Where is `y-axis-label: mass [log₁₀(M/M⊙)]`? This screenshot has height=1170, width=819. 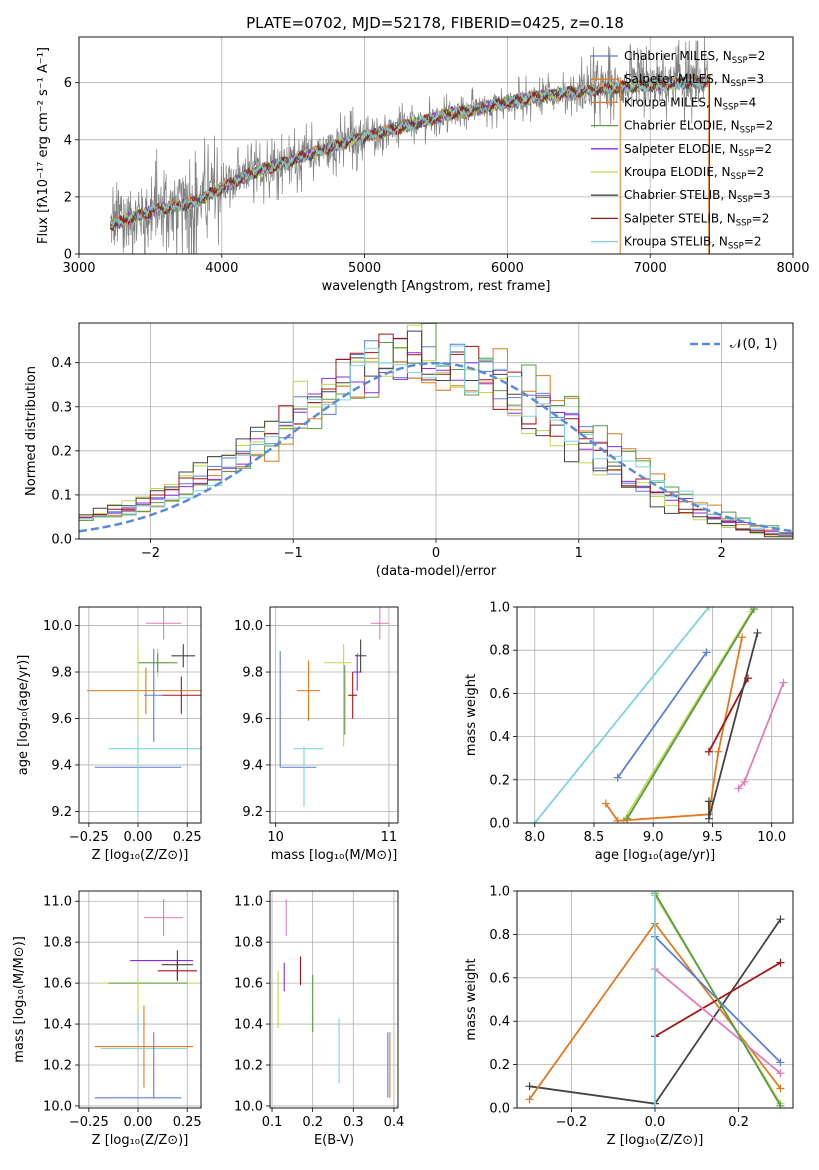 y-axis-label: mass [log₁₀(M/M⊙)] is located at coordinates (19, 999).